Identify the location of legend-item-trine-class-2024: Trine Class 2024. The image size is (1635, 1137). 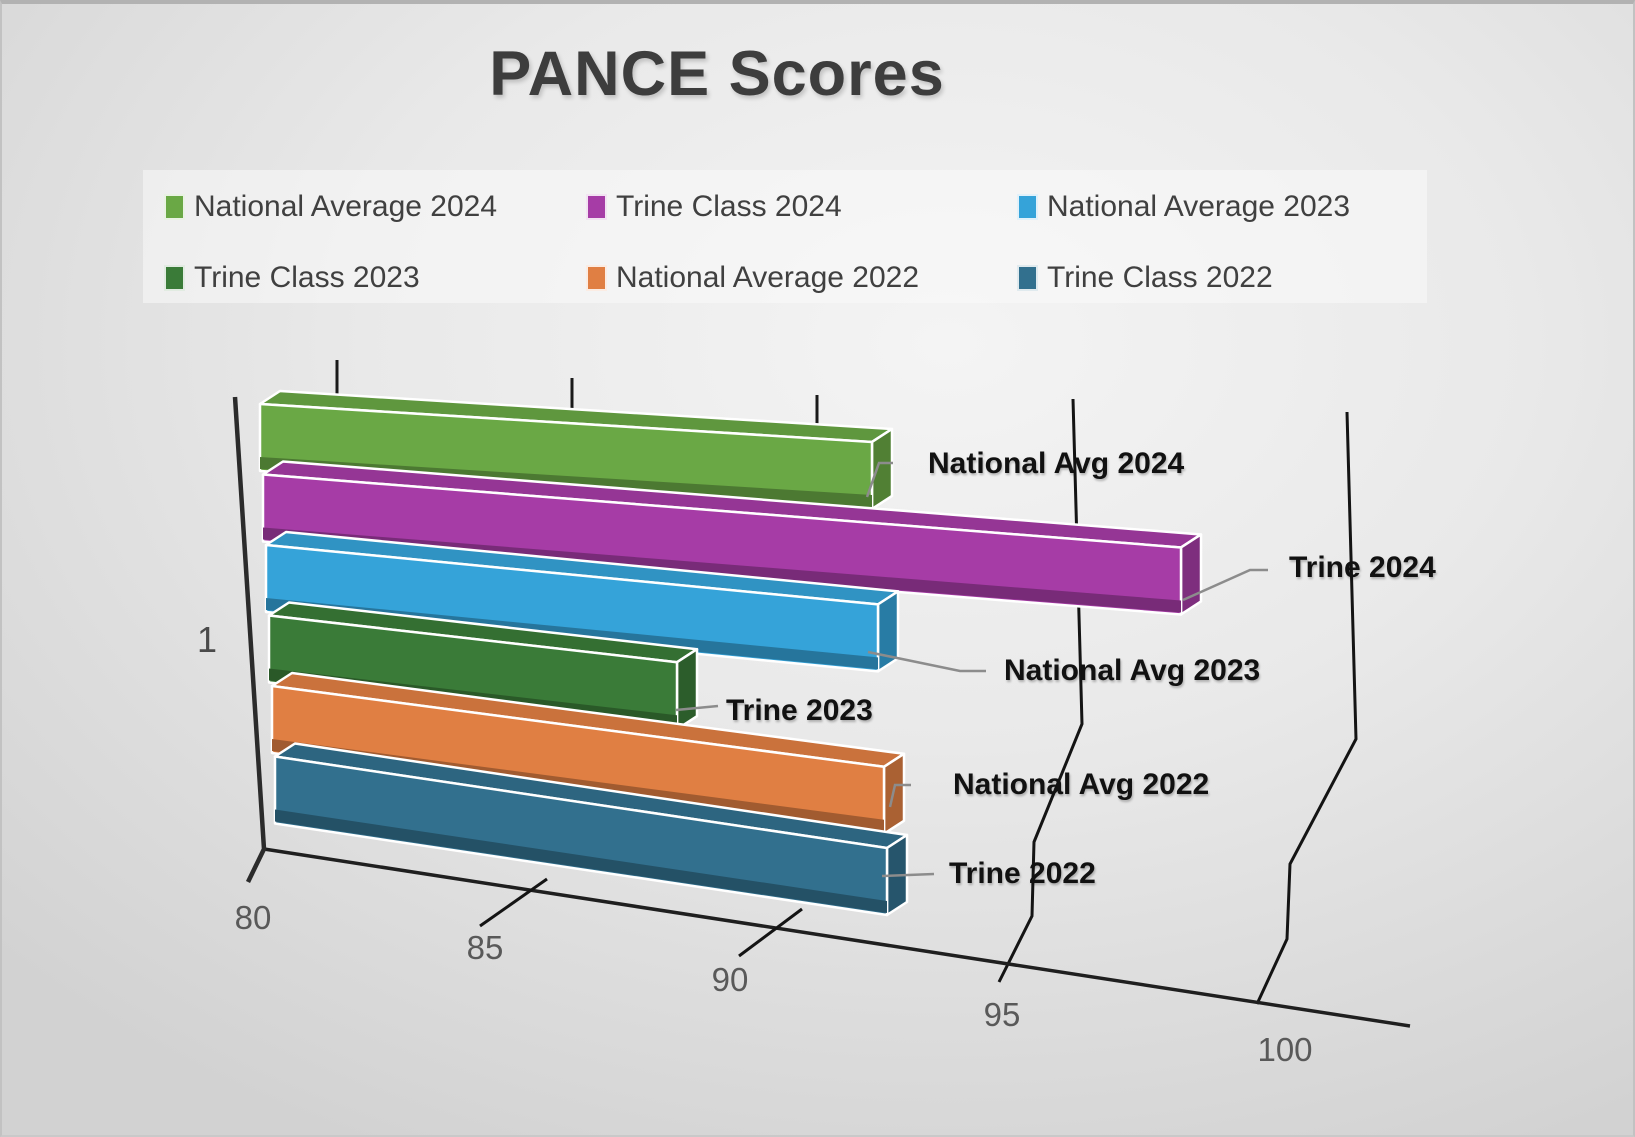
(714, 207).